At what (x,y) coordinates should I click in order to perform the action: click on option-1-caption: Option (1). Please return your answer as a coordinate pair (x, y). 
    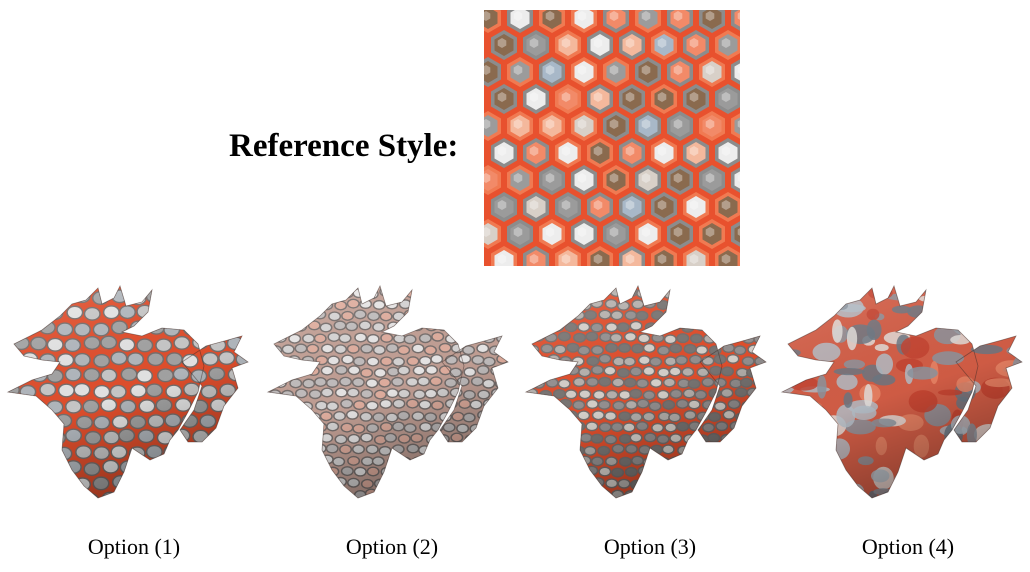
    Looking at the image, I should click on (134, 546).